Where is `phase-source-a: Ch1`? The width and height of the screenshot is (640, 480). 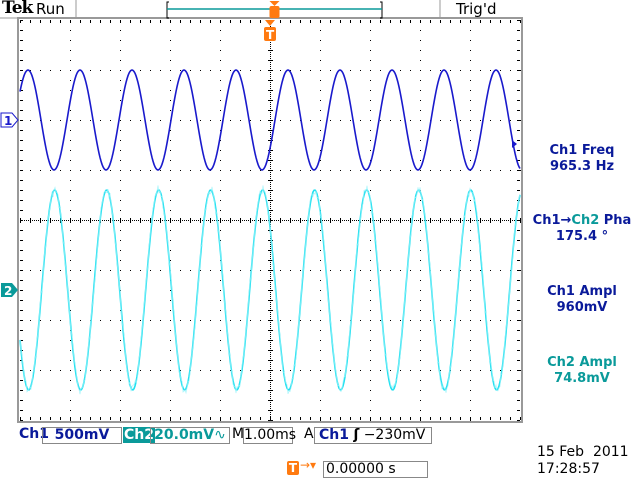
phase-source-a: Ch1 is located at coordinates (546, 220).